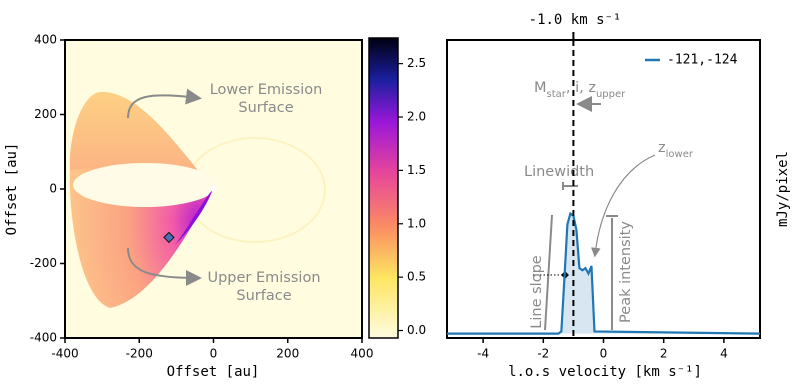  Describe the element at coordinates (540, 88) in the screenshot. I see `annotation-part: M` at that location.